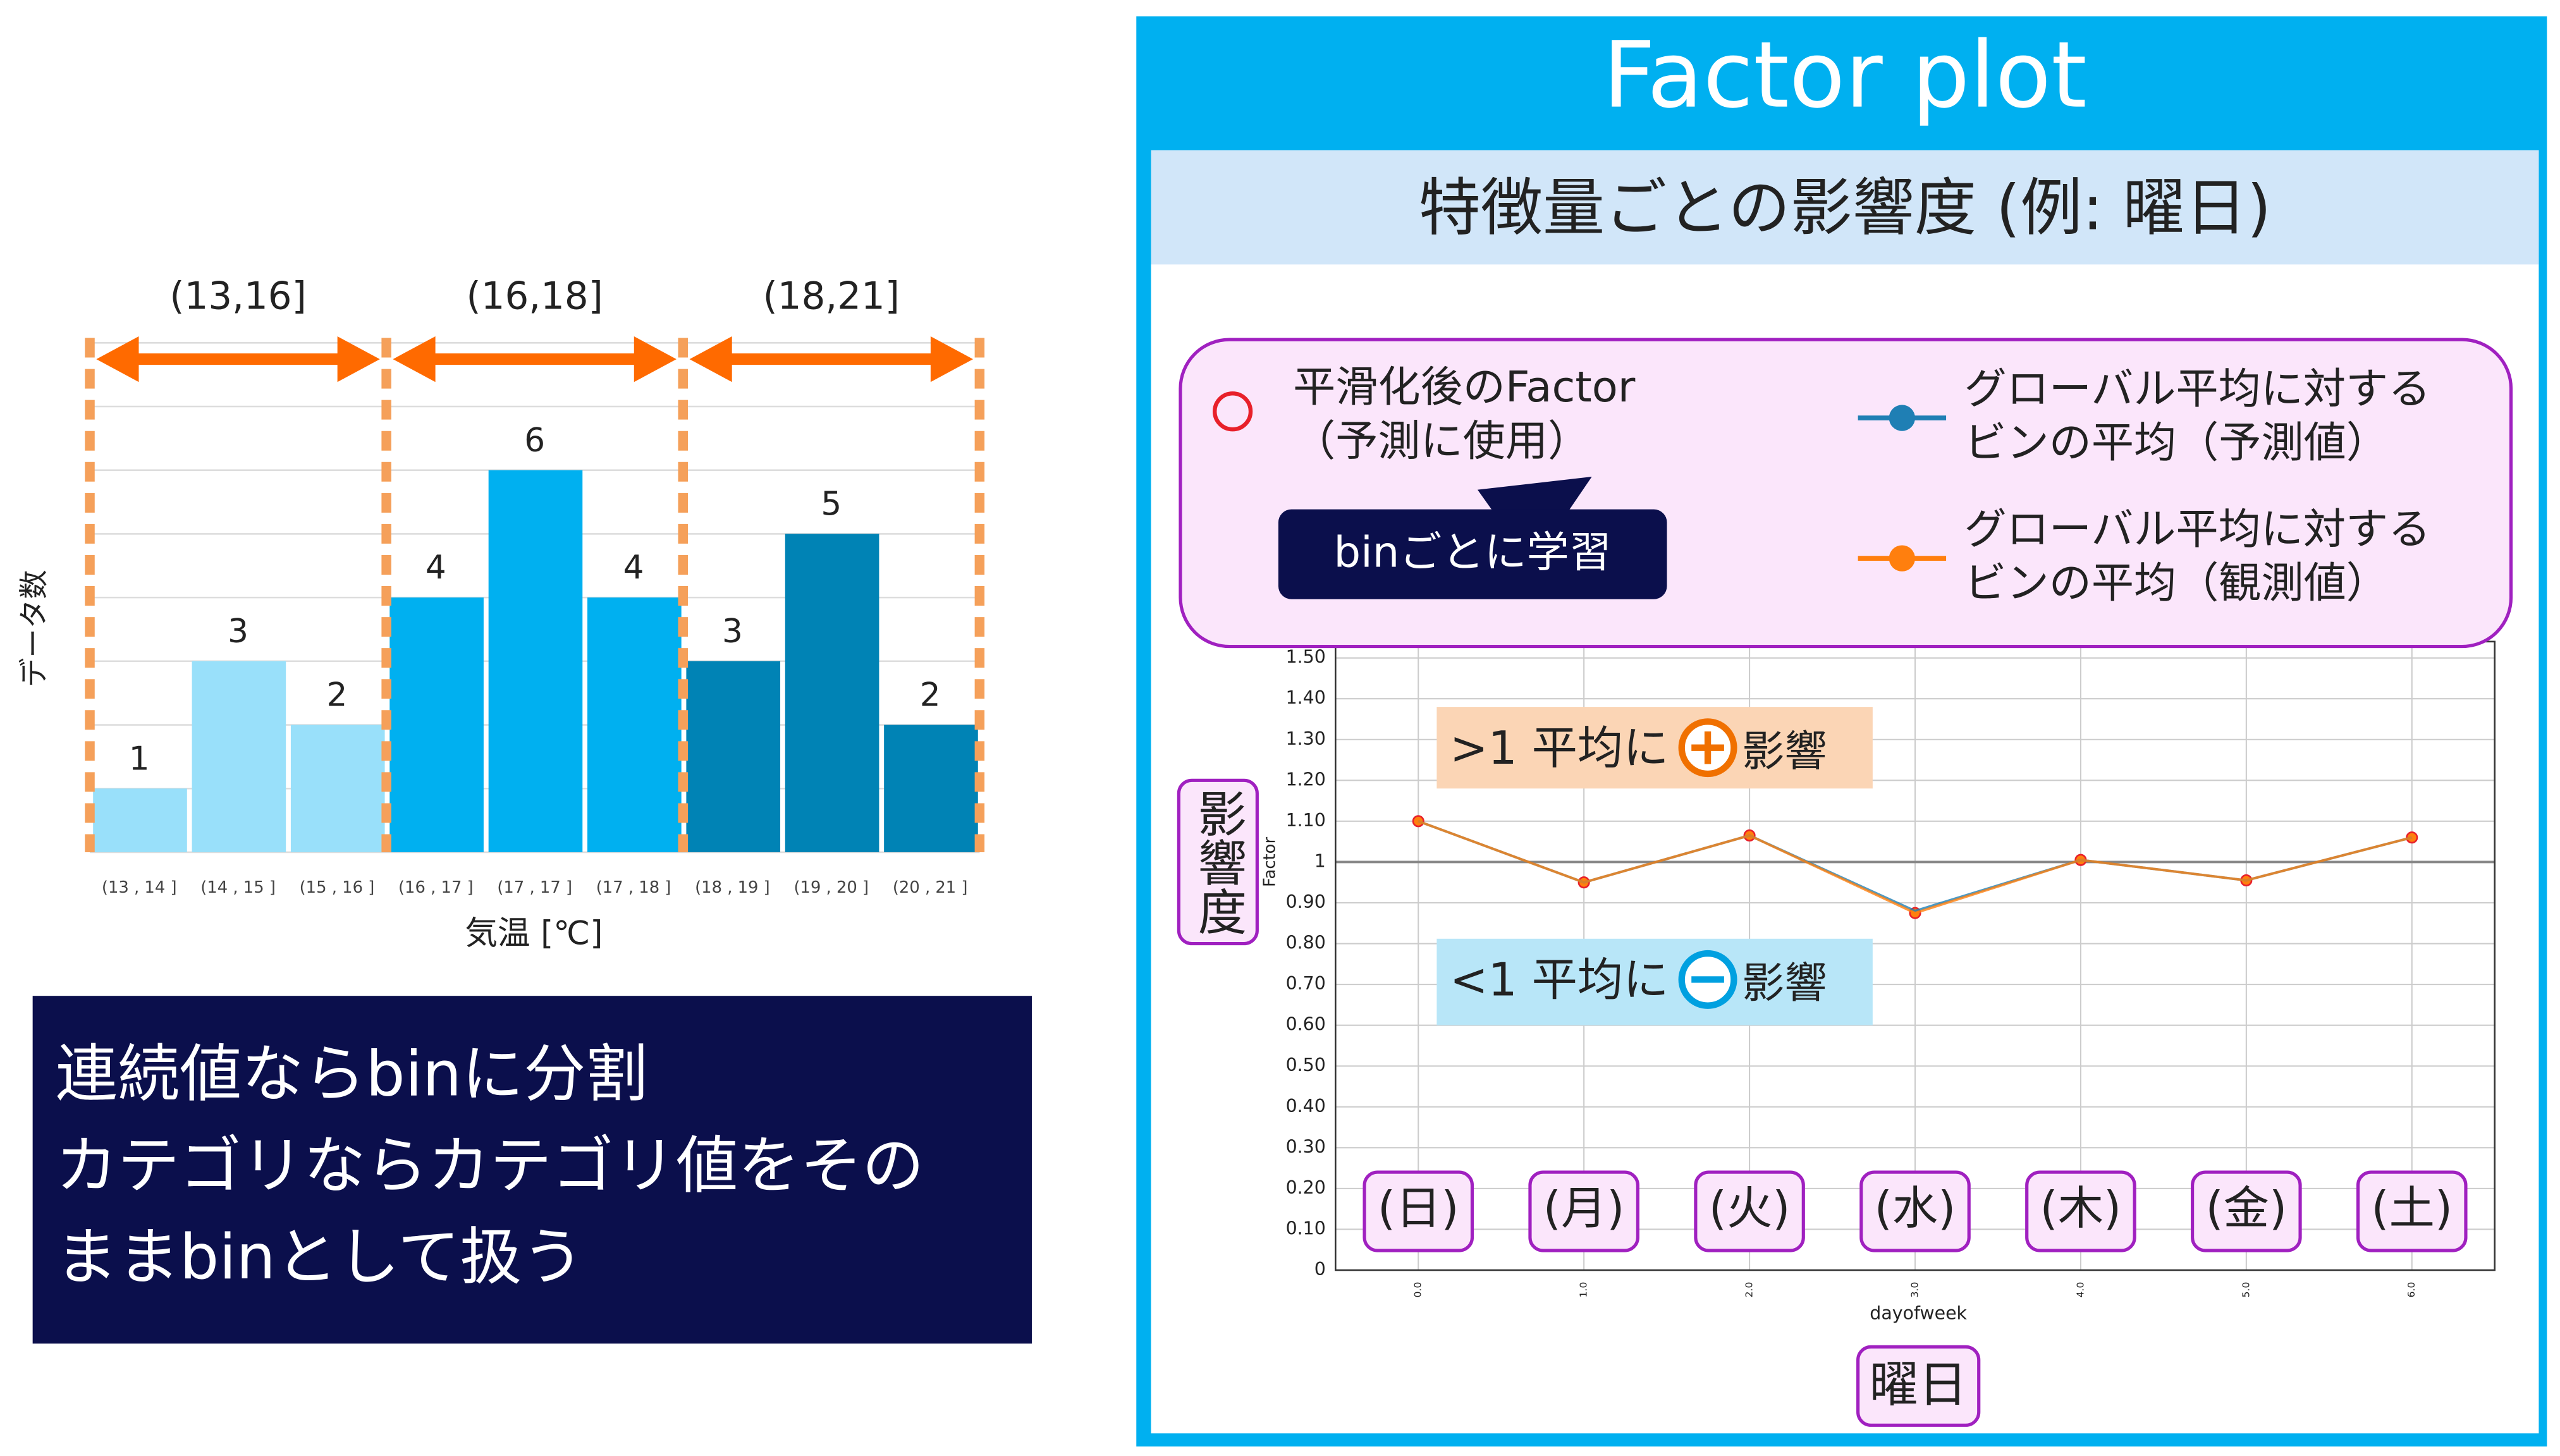 The height and width of the screenshot is (1456, 2560). What do you see at coordinates (1306, 738) in the screenshot?
I see `y-tick-label: 1.30` at bounding box center [1306, 738].